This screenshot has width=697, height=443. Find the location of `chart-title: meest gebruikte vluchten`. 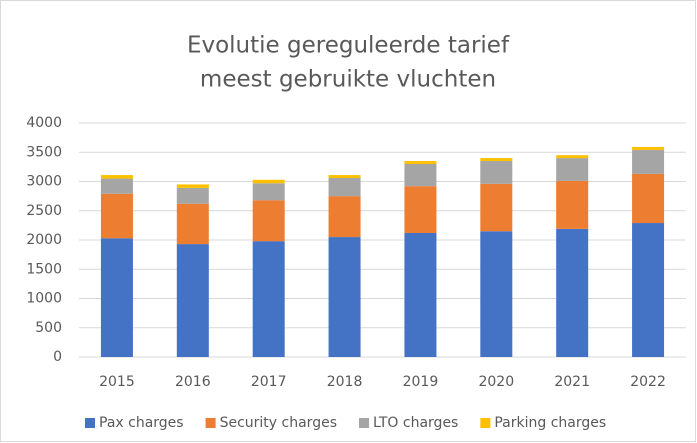

chart-title: meest gebruikte vluchten is located at coordinates (348, 80).